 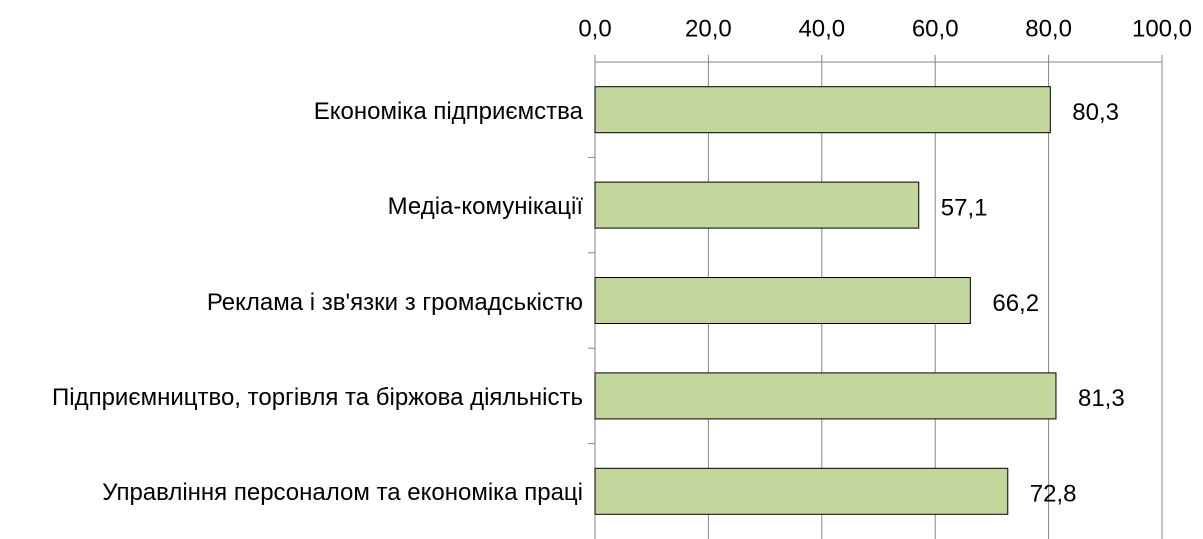 I want to click on category-text: Економіка підприємства, so click(x=448, y=111).